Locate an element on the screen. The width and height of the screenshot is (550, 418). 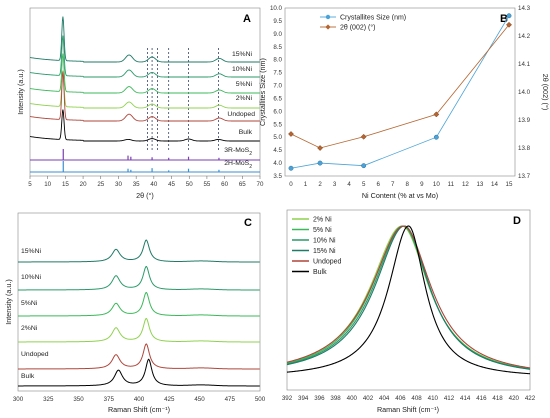
b-legend-label: 2θ (002) (°) is located at coordinates (357, 28).